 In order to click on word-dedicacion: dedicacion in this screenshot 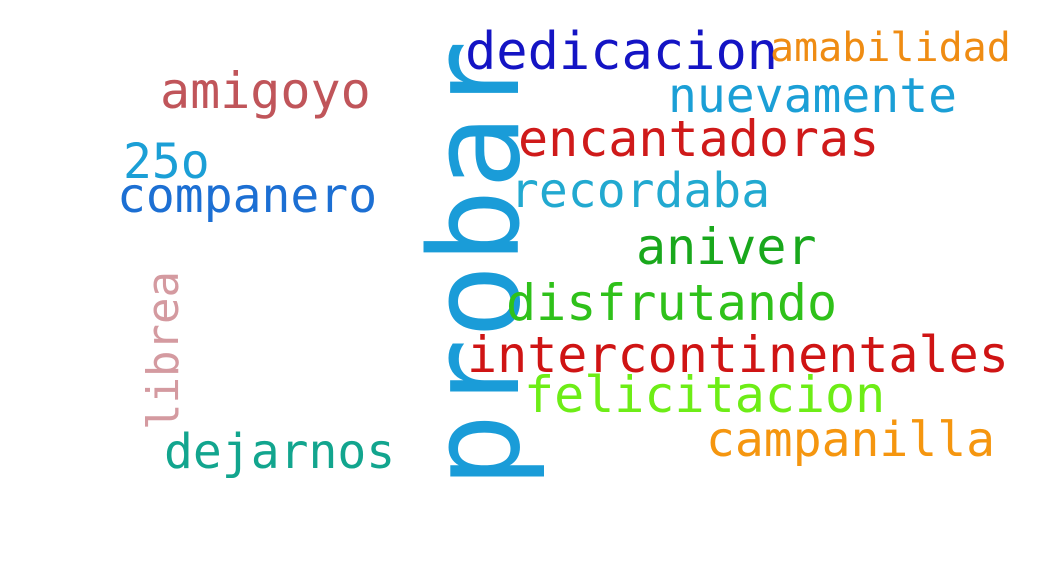, I will do `click(622, 52)`.